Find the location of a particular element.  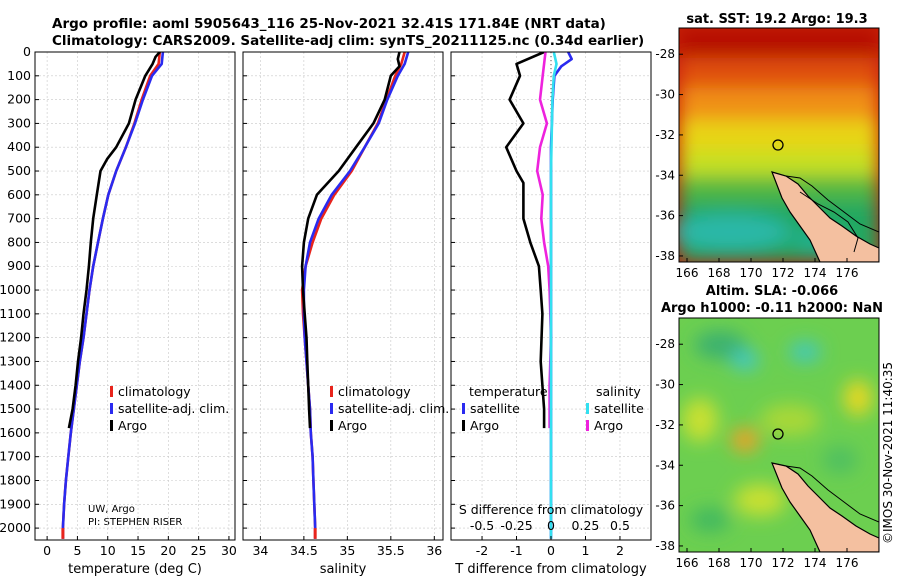

s-tick-label: 0.25 is located at coordinates (586, 525).